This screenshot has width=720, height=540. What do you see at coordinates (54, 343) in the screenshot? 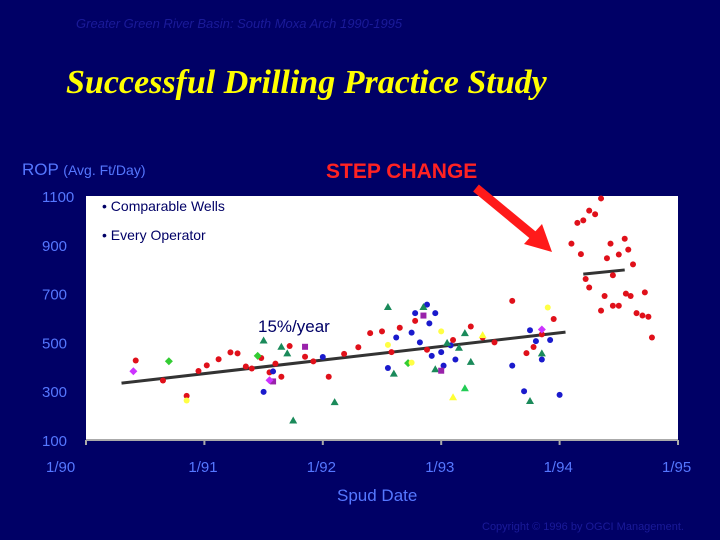
I see `y-tick-label: 500` at bounding box center [54, 343].